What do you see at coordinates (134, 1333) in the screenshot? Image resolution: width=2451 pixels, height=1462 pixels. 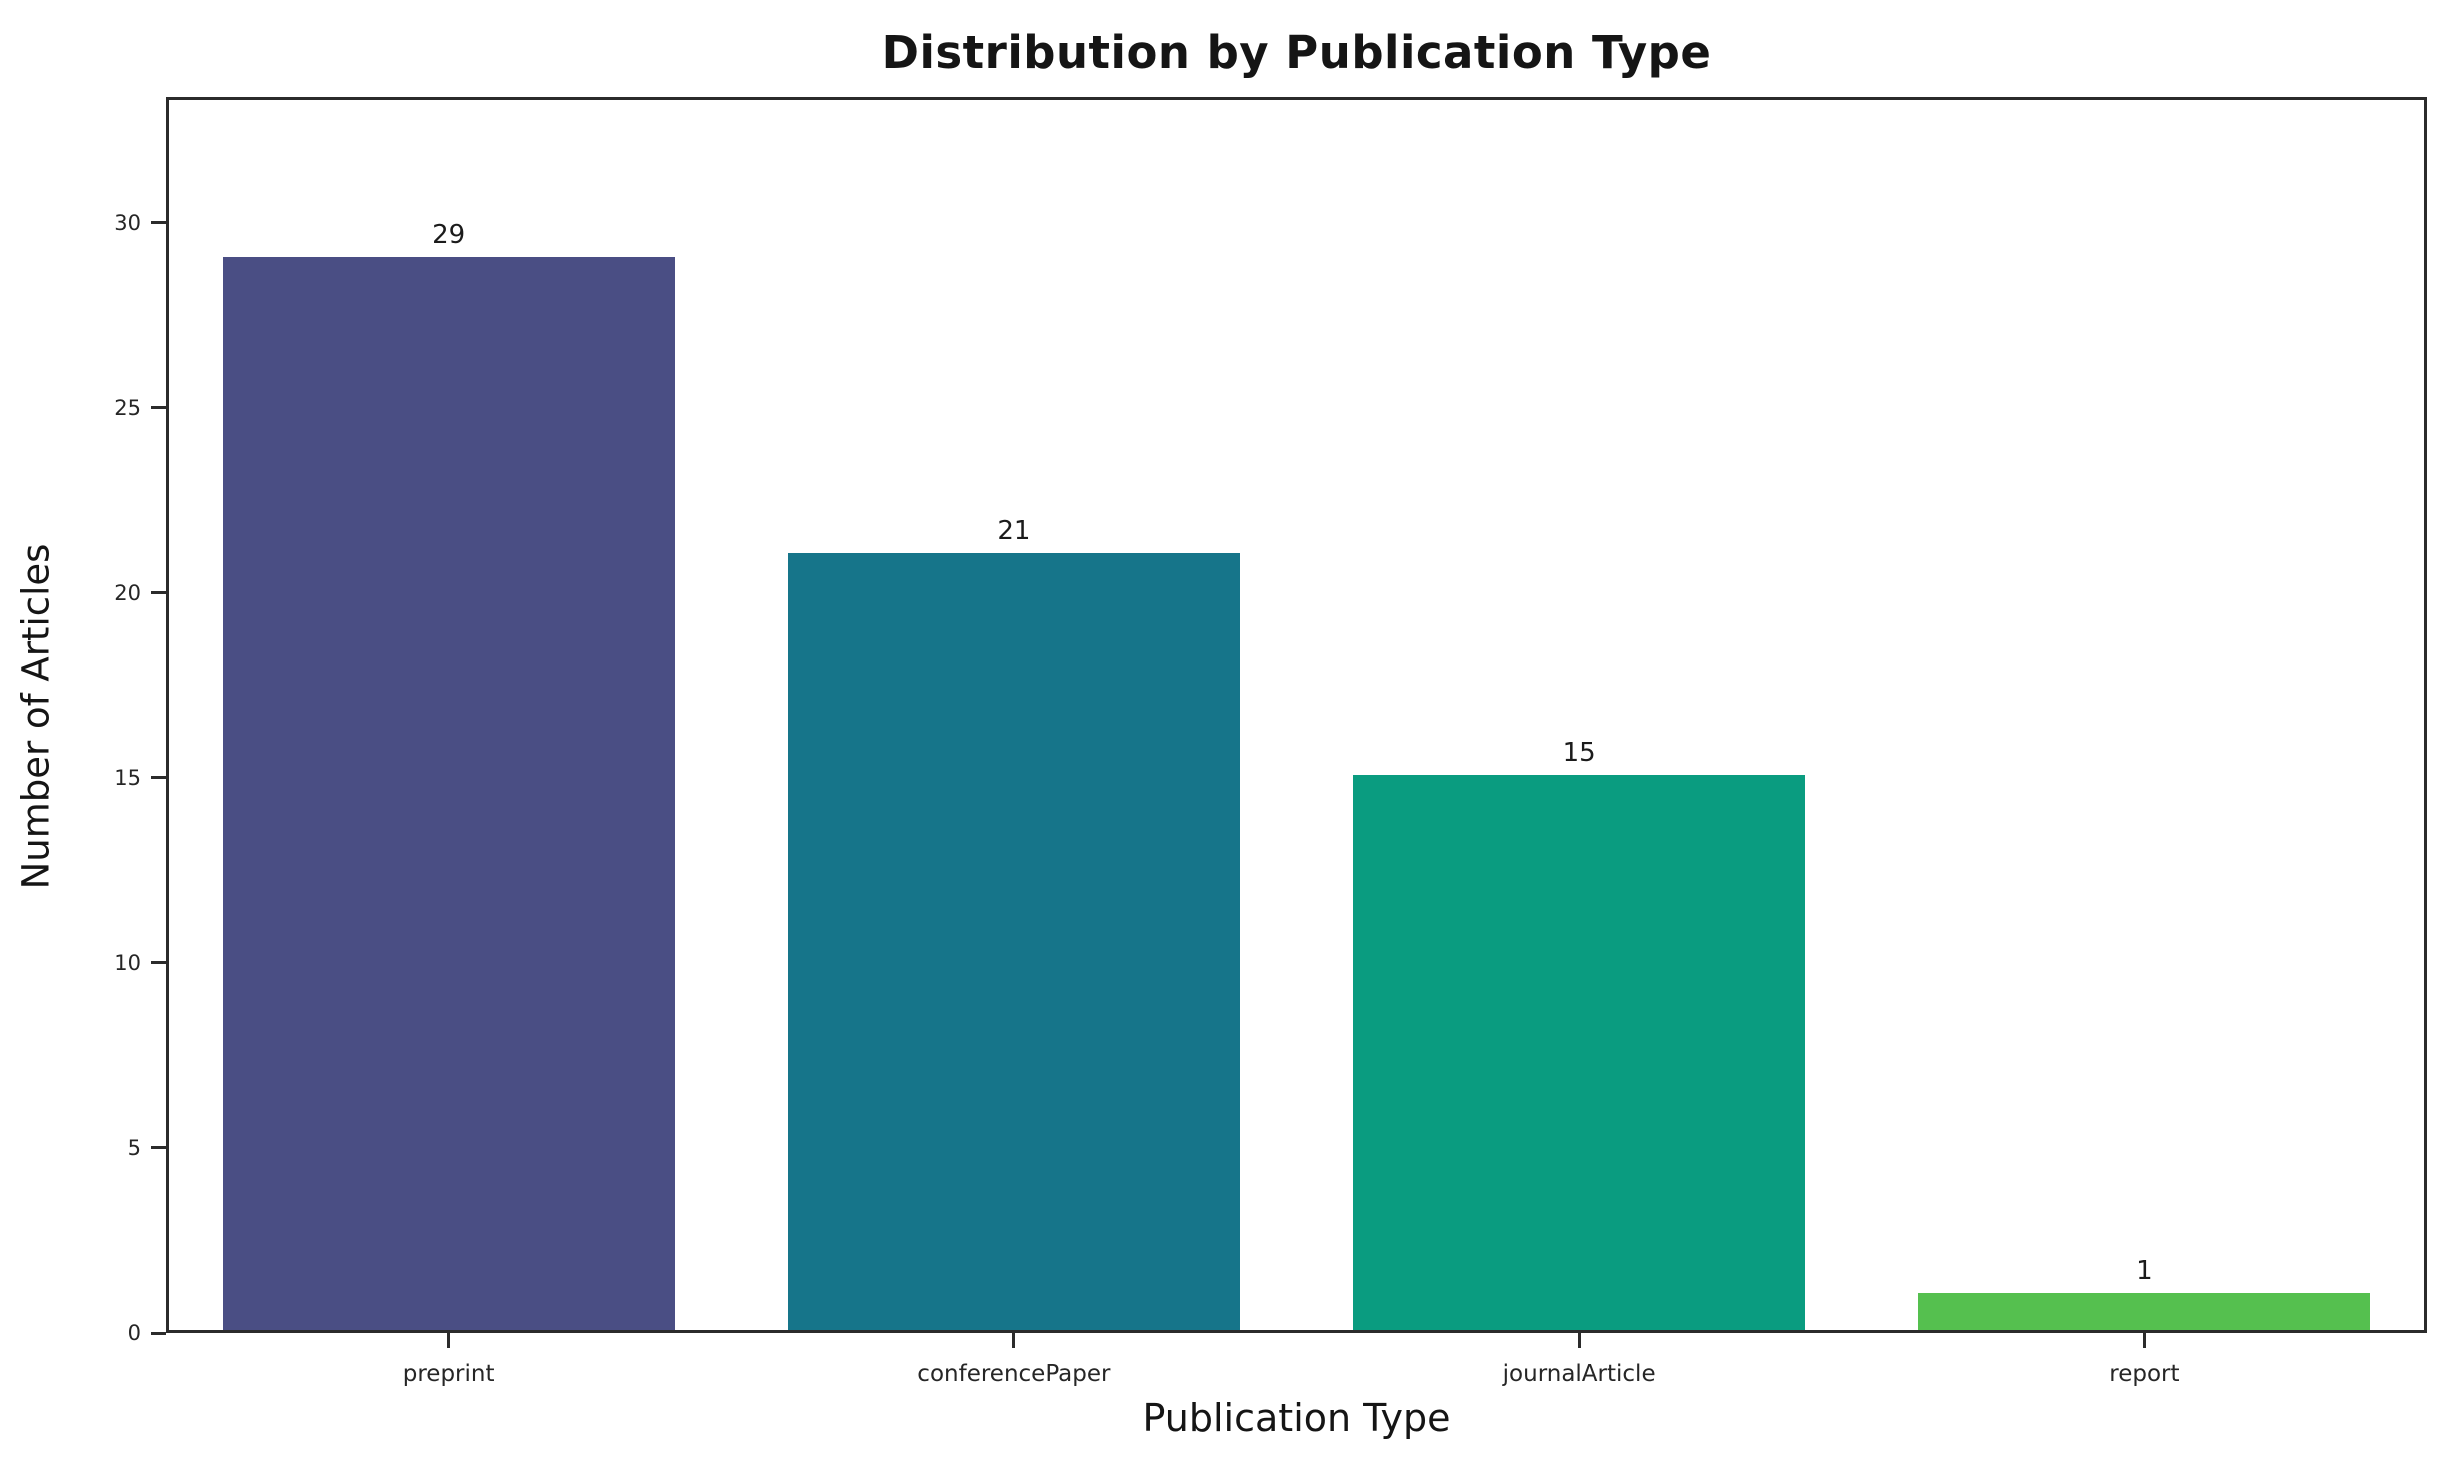 I see `y-tick-label: 0` at bounding box center [134, 1333].